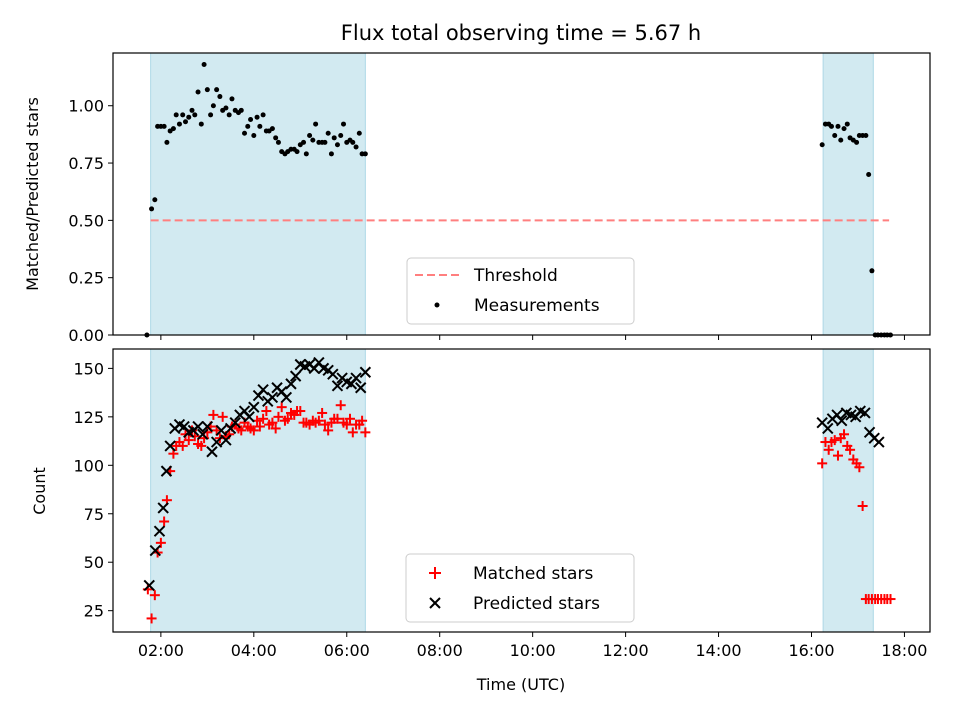 This screenshot has width=960, height=720. What do you see at coordinates (515, 276) in the screenshot?
I see `legend-threshold-label: Threshold` at bounding box center [515, 276].